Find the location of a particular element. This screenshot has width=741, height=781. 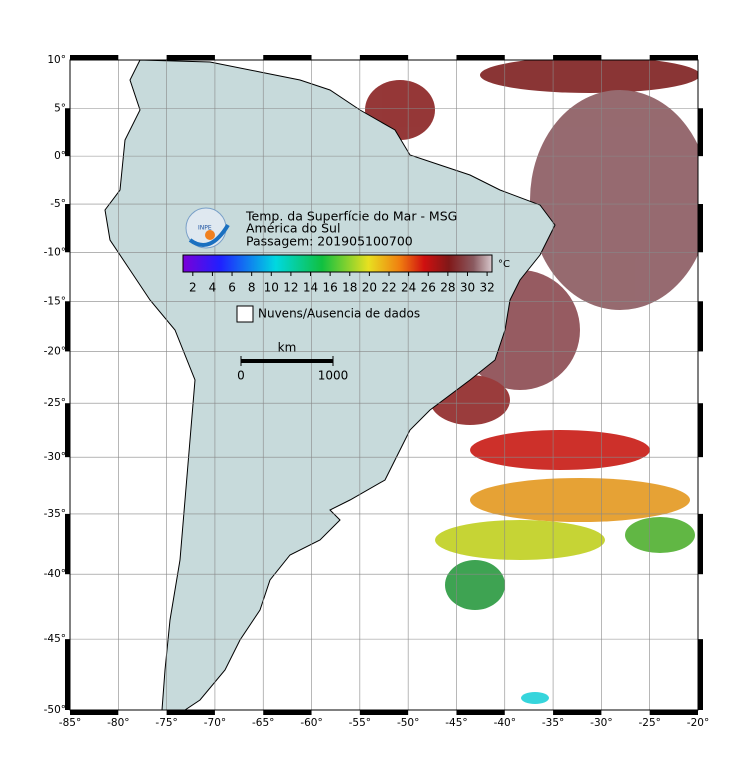

colorbar-tick-label: 10 is located at coordinates (271, 288).